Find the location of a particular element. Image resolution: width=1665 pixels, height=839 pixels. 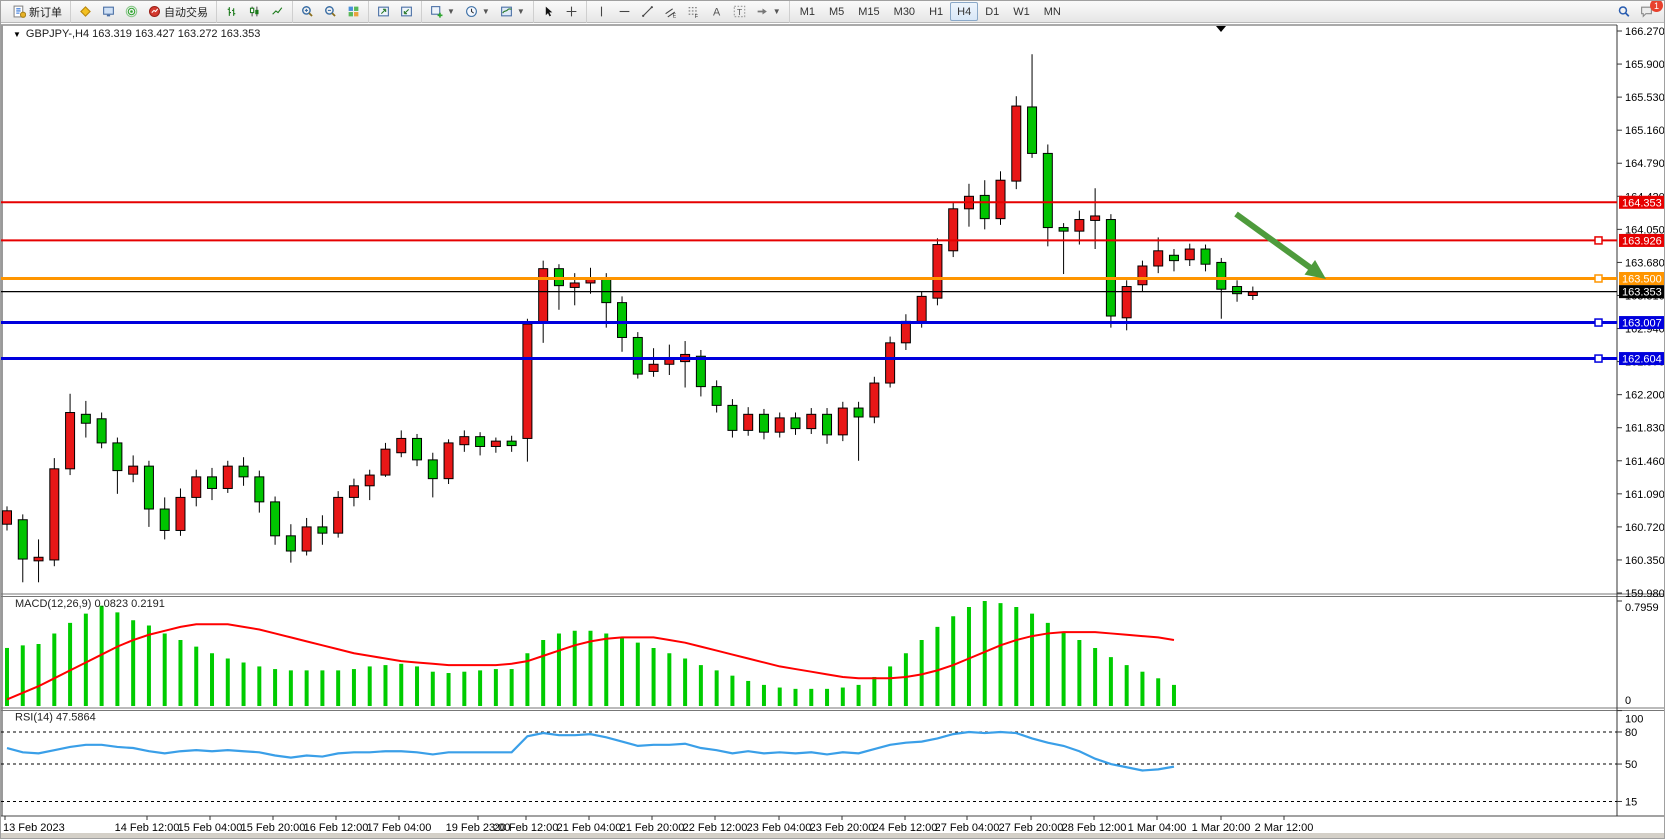

candles-icon is located at coordinates (254, 11).